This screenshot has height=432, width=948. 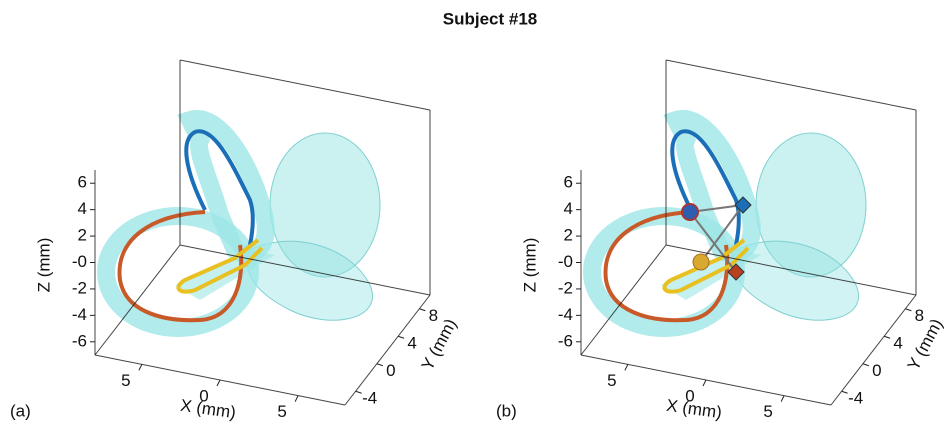 What do you see at coordinates (506, 410) in the screenshot?
I see `panel-label: (b)` at bounding box center [506, 410].